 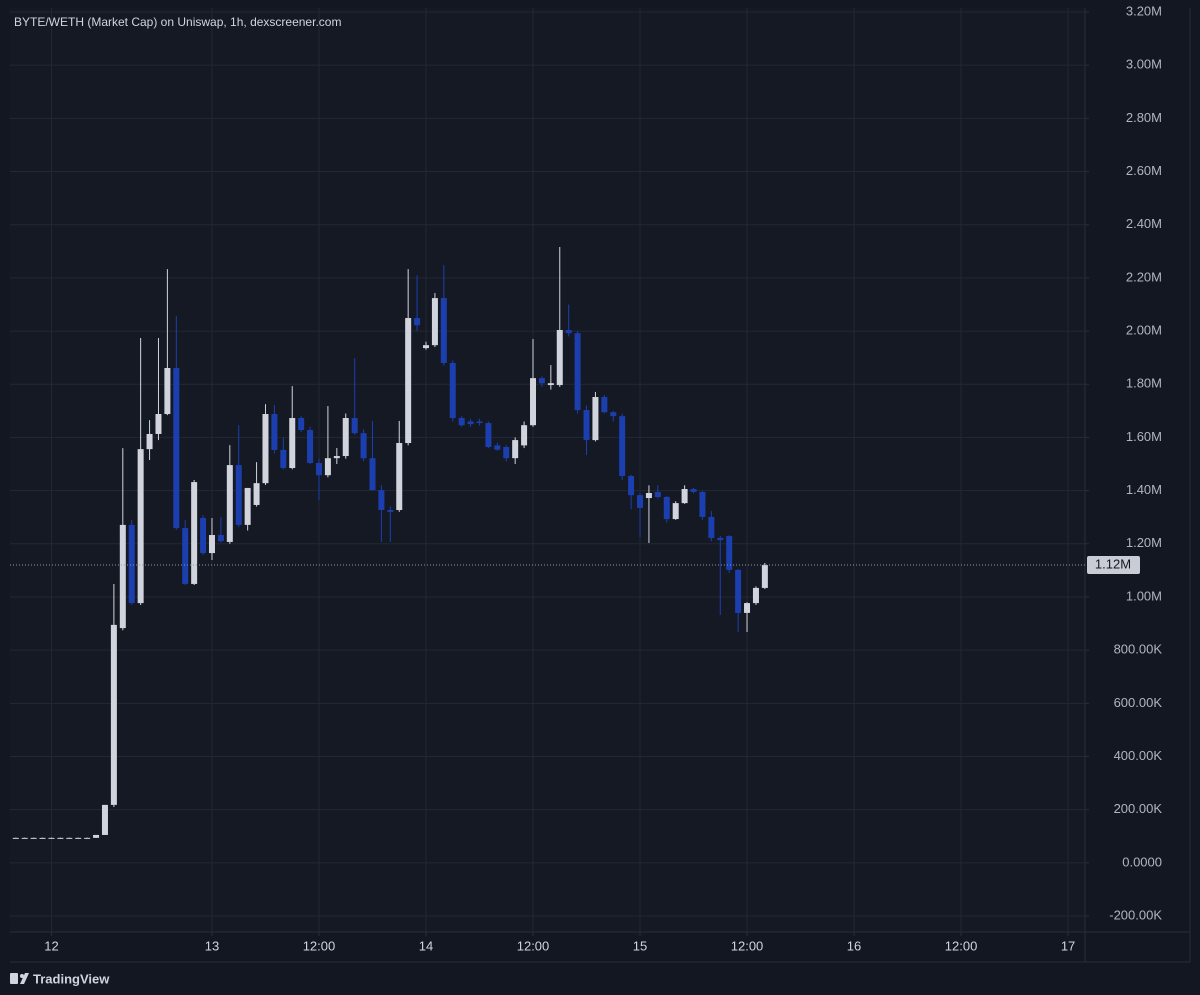 I want to click on y-tick-label: 2.00M, so click(x=1144, y=330).